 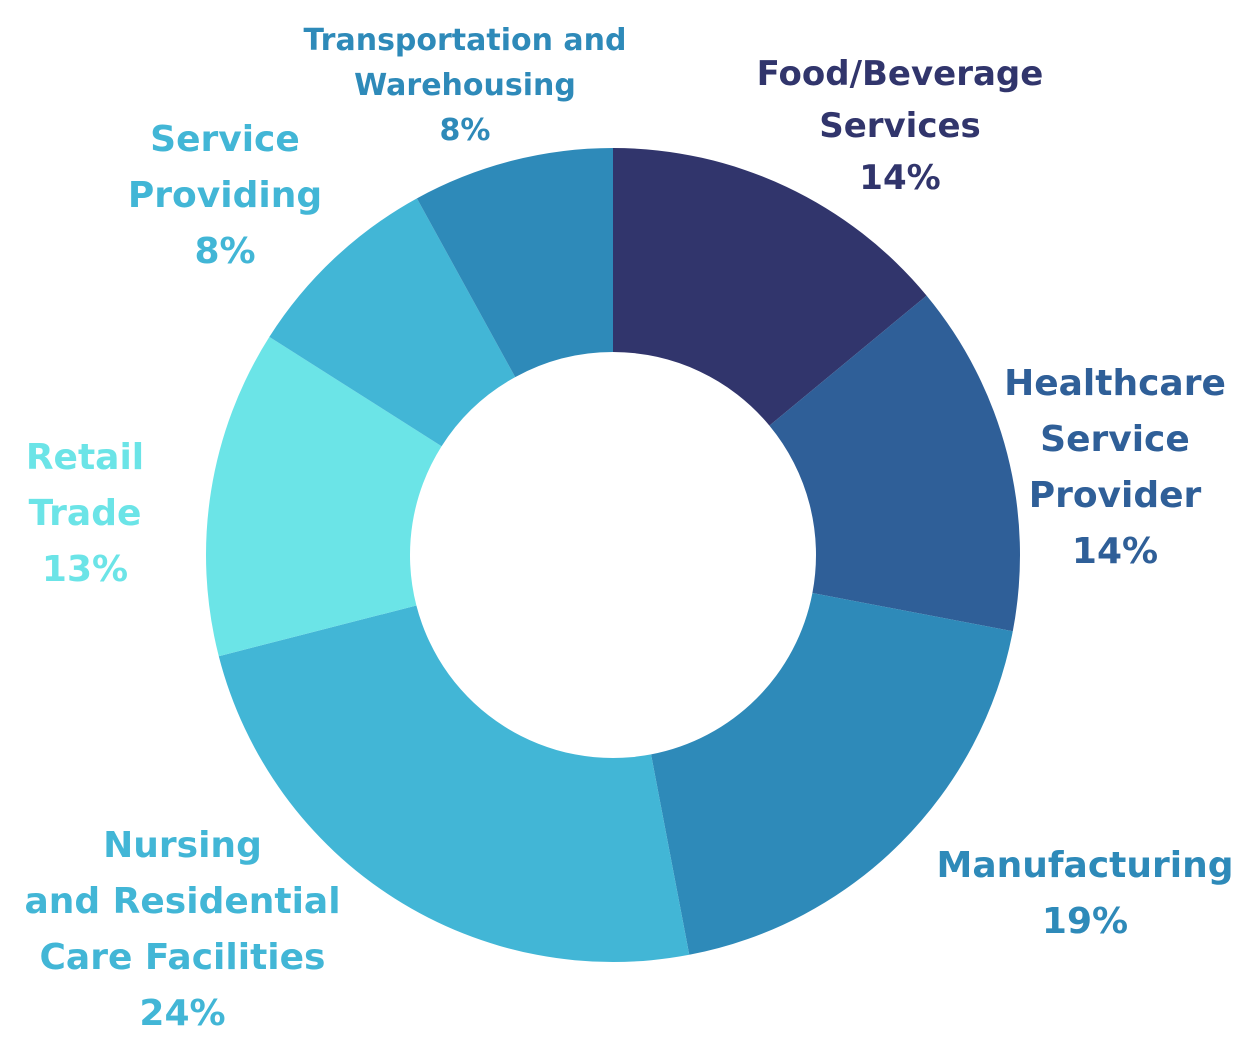 What do you see at coordinates (392, 322) in the screenshot?
I see `slice-service-providing` at bounding box center [392, 322].